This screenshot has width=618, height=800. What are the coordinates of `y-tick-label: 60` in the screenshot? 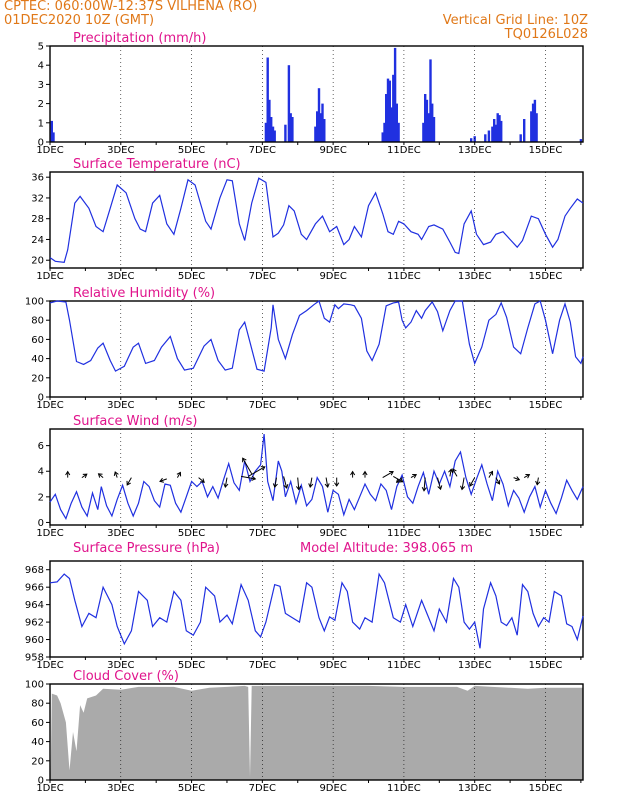 It's located at (37, 723).